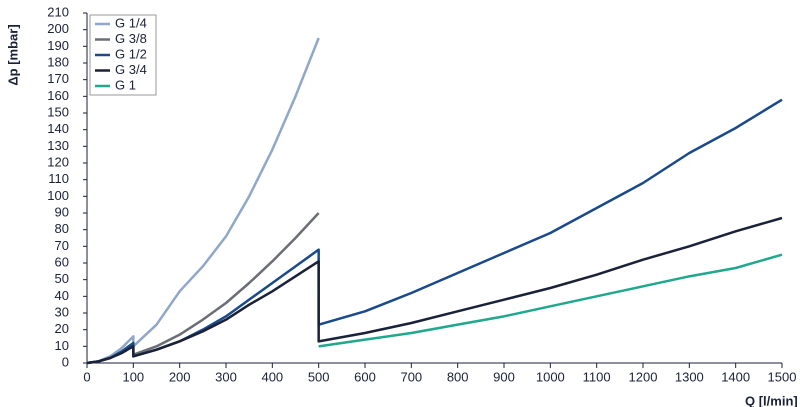 The height and width of the screenshot is (407, 800). Describe the element at coordinates (62, 211) in the screenshot. I see `y-tick-label: 90` at that location.